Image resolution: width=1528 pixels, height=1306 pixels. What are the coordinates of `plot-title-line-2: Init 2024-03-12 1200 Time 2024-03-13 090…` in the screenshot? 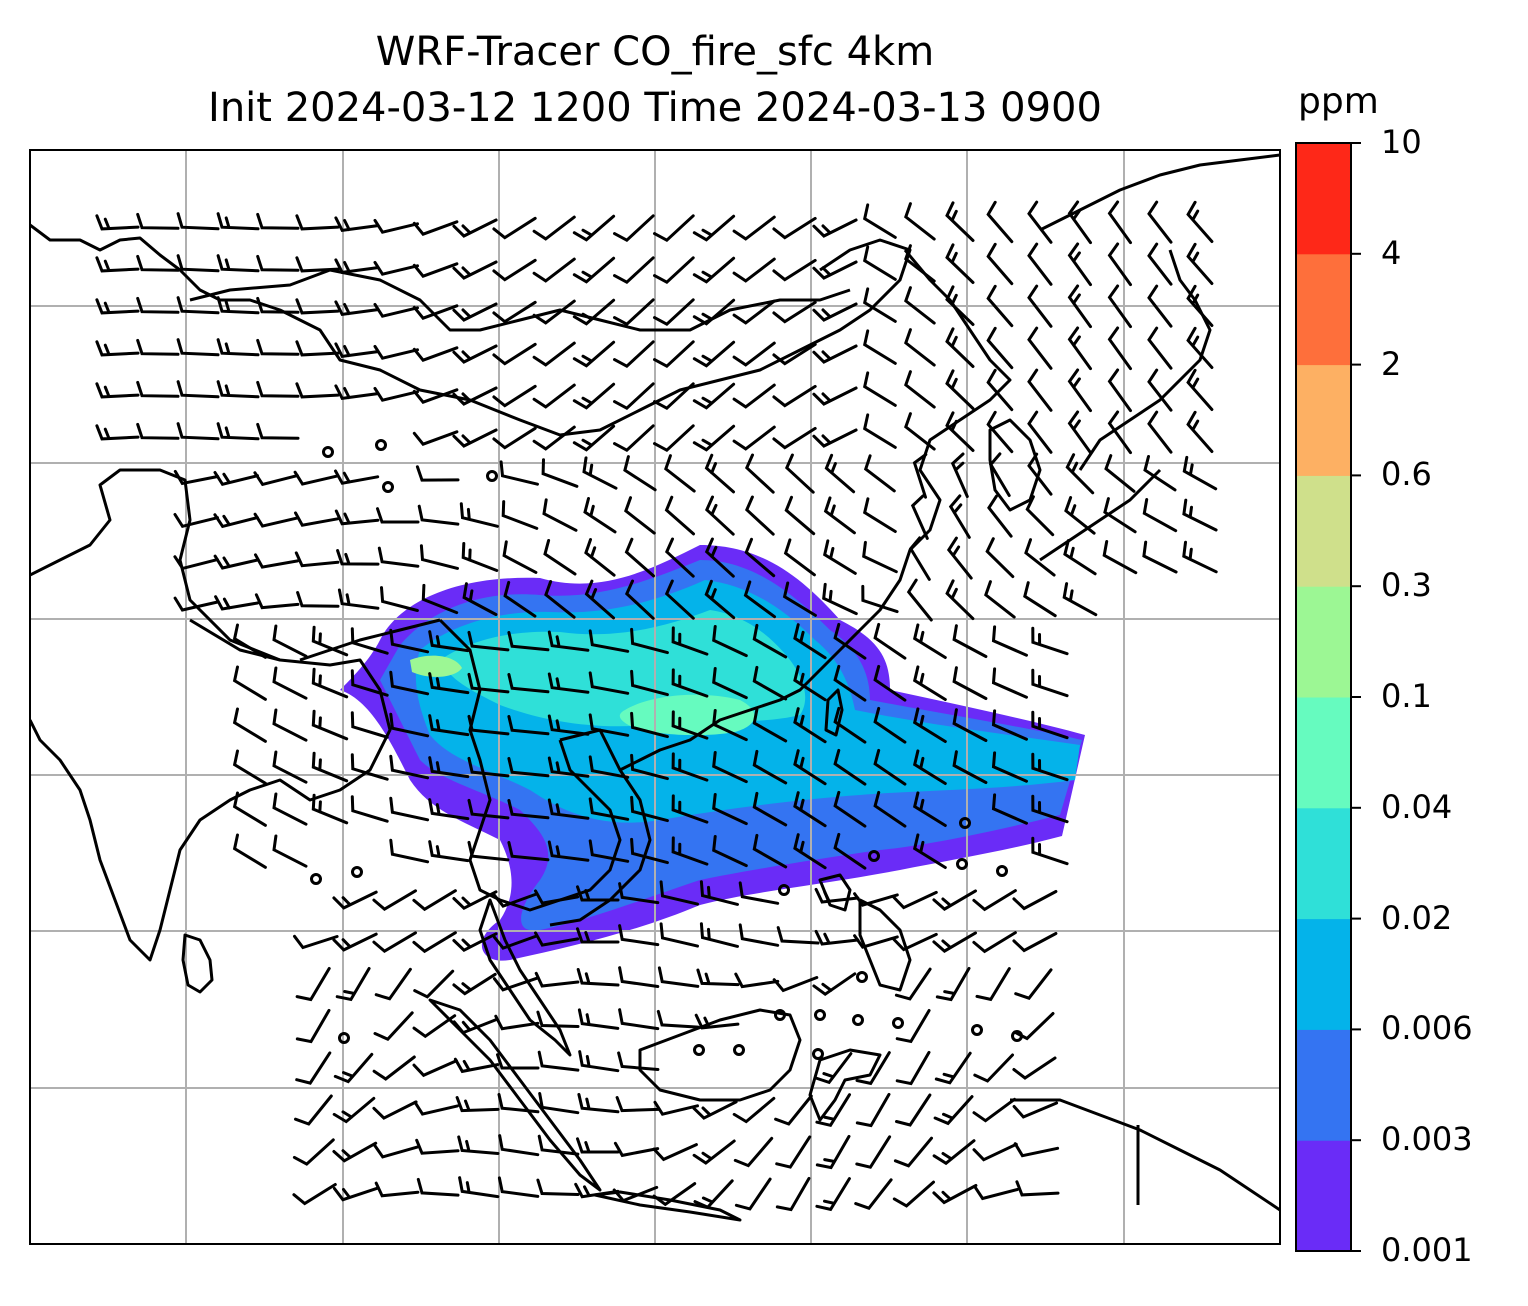 It's located at (655, 108).